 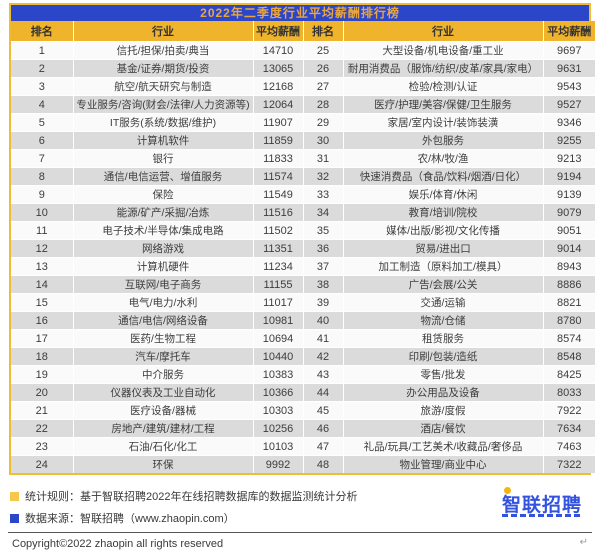 What do you see at coordinates (277, 158) in the screenshot?
I see `salary-left-cell: 11833` at bounding box center [277, 158].